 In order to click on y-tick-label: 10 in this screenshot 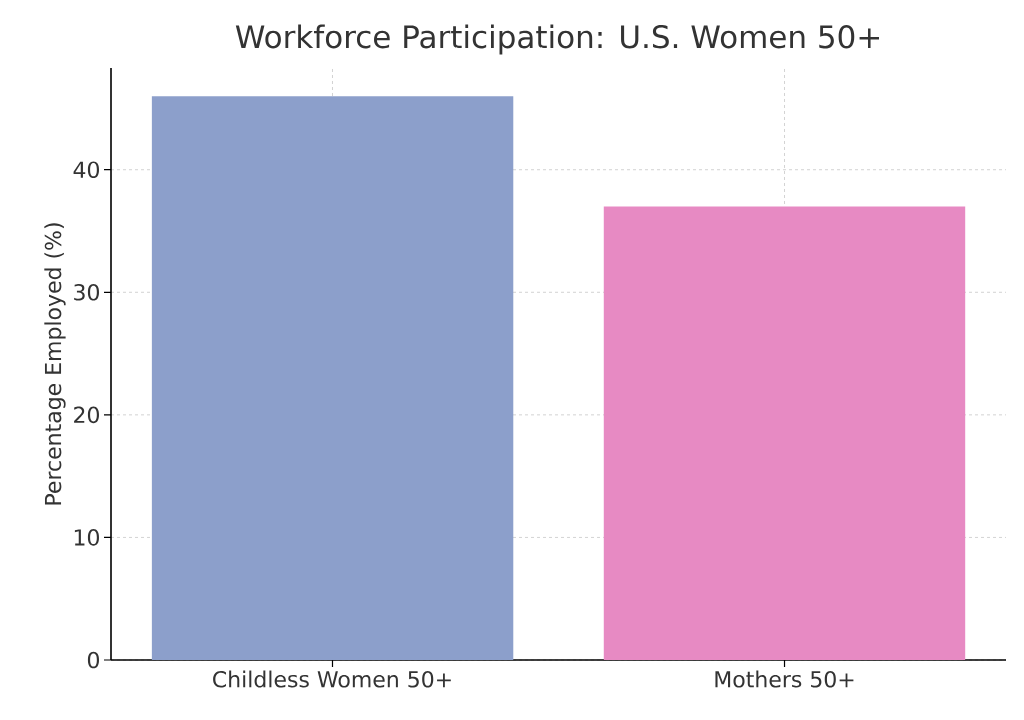, I will do `click(86, 537)`.